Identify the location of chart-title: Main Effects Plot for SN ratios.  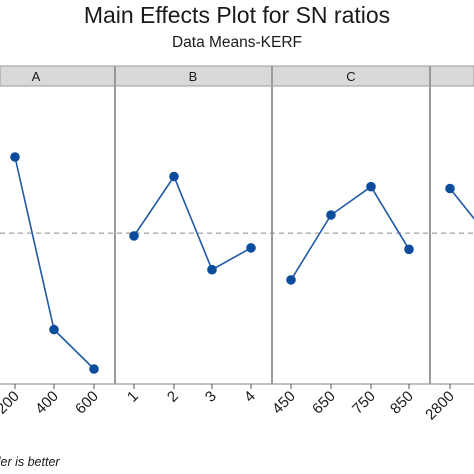
(237, 15).